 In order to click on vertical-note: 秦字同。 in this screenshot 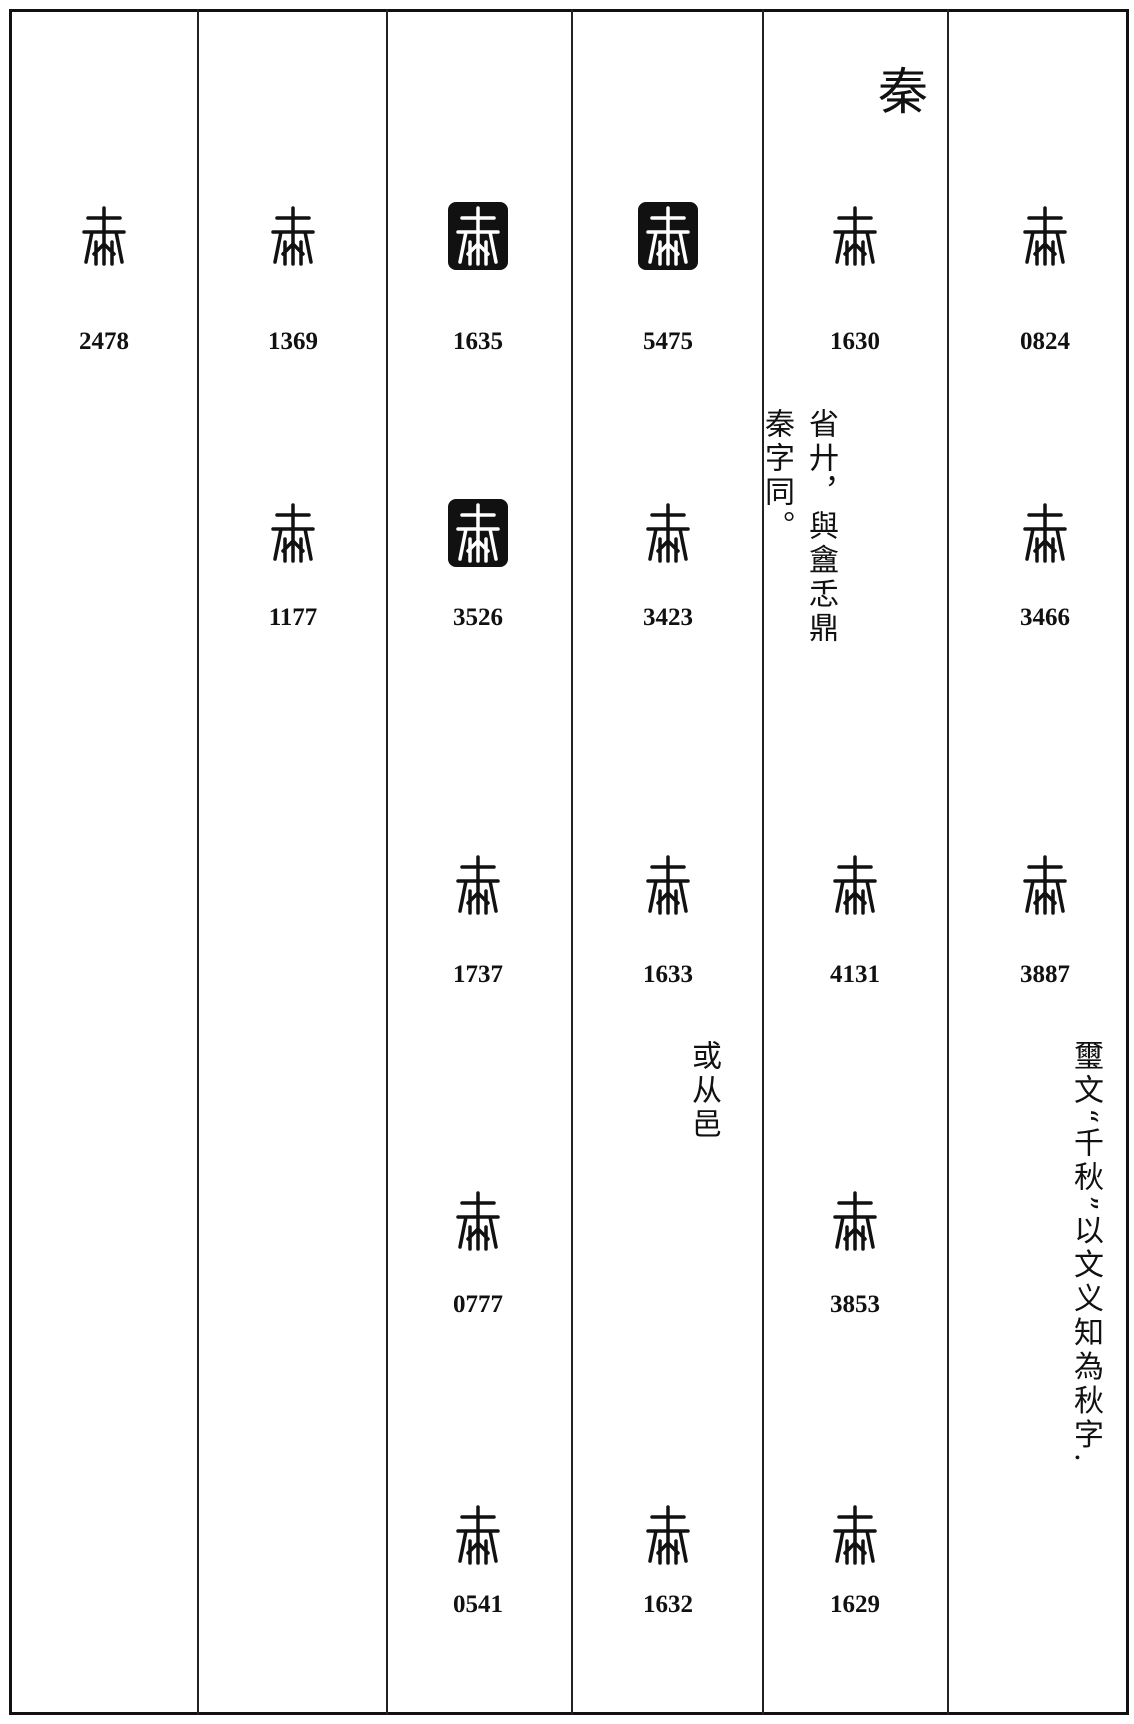, I will do `click(776, 476)`.